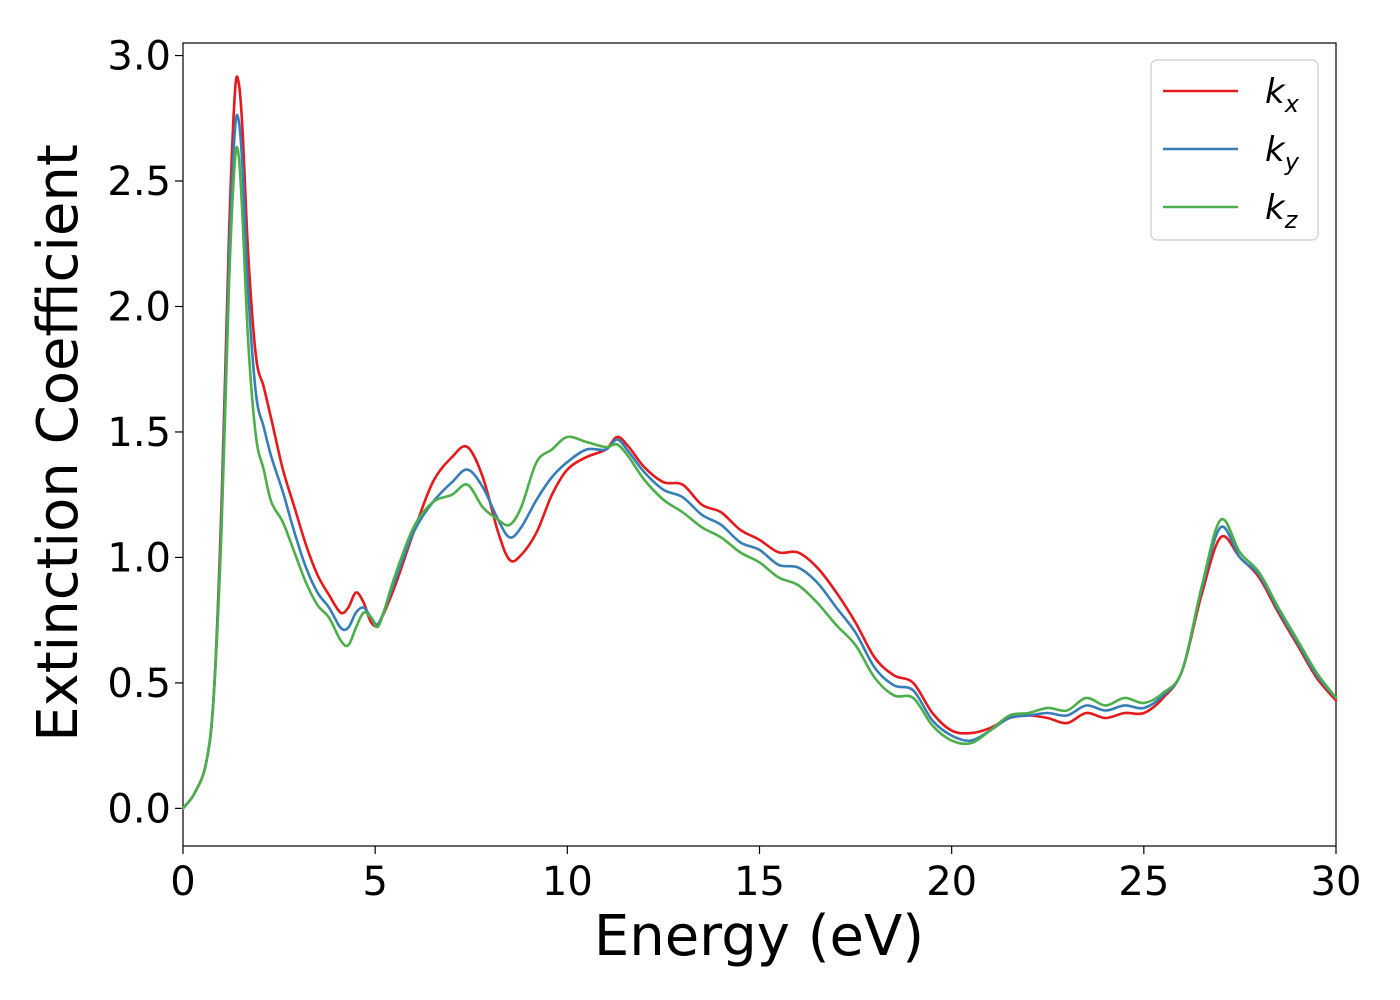 The image size is (1400, 1000). I want to click on x-tick-label: 20, so click(951, 882).